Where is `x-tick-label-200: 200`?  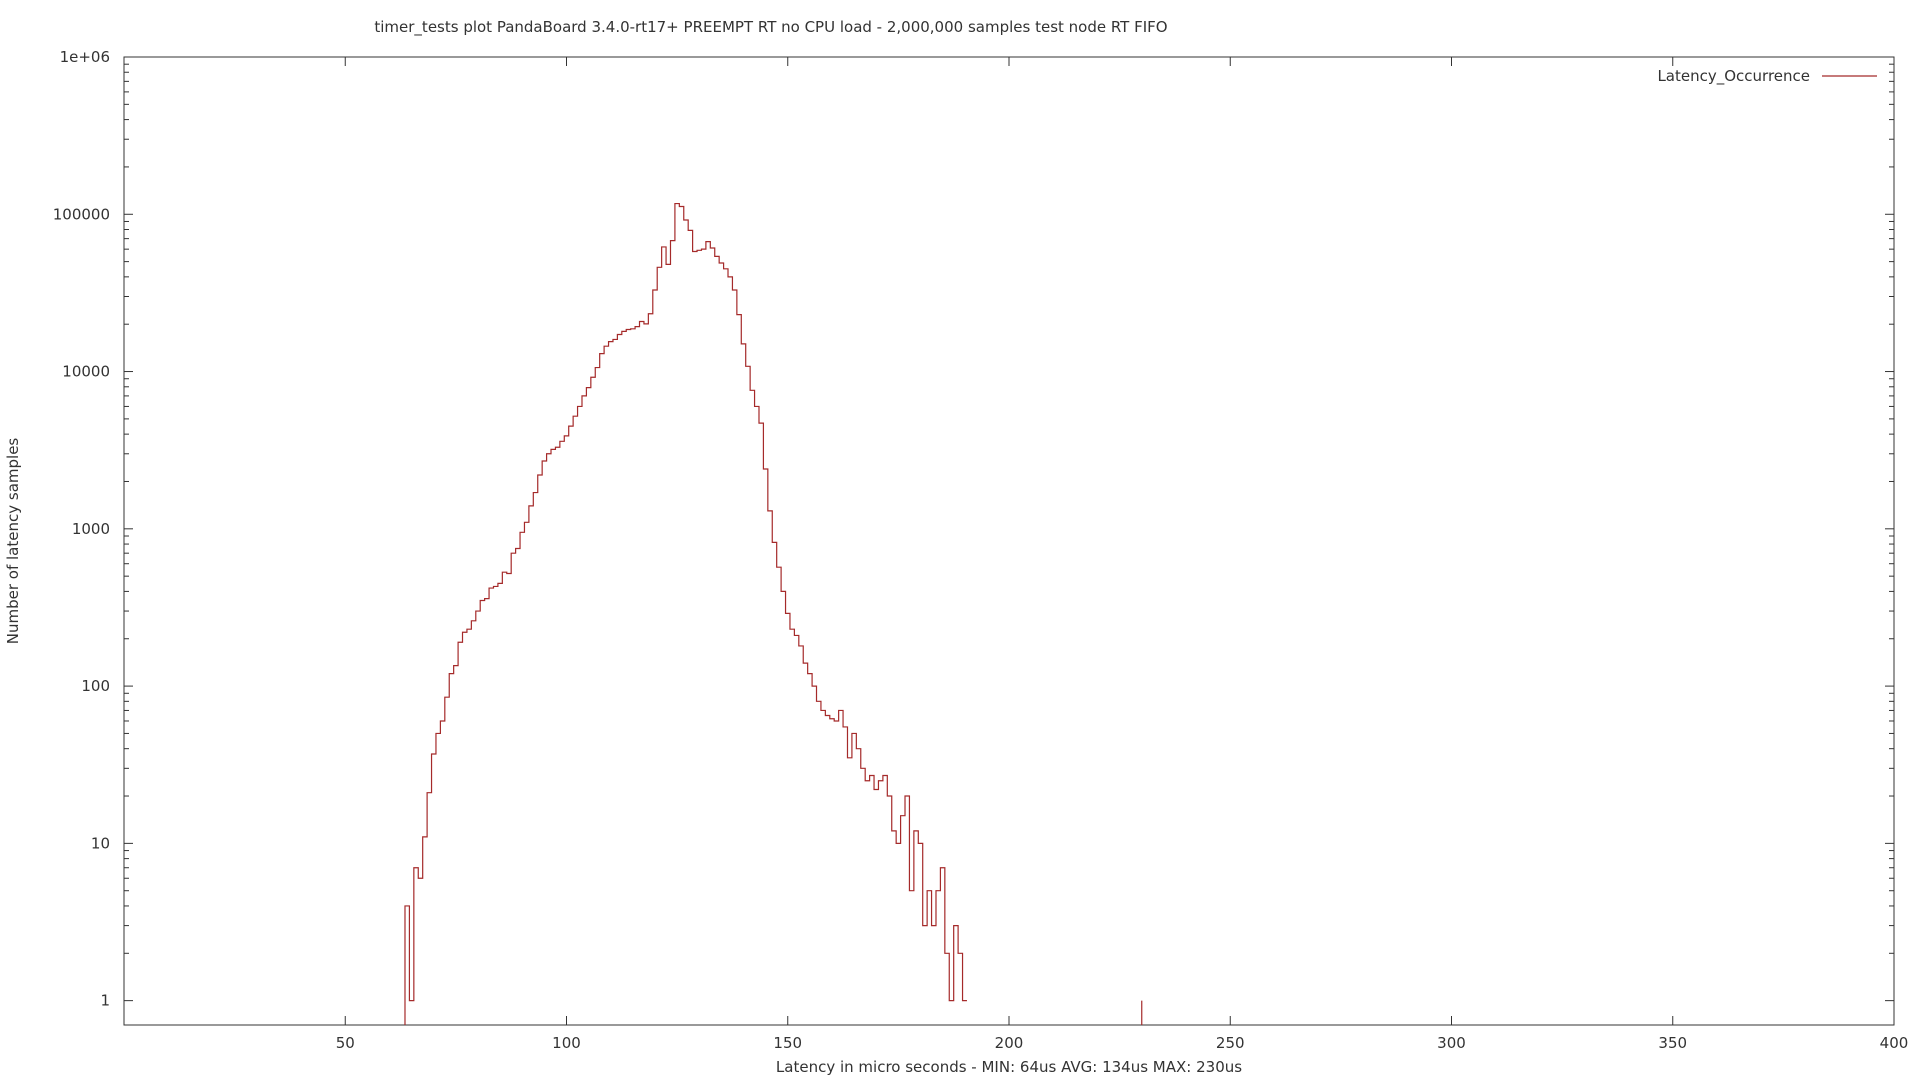 x-tick-label-200: 200 is located at coordinates (1009, 1043).